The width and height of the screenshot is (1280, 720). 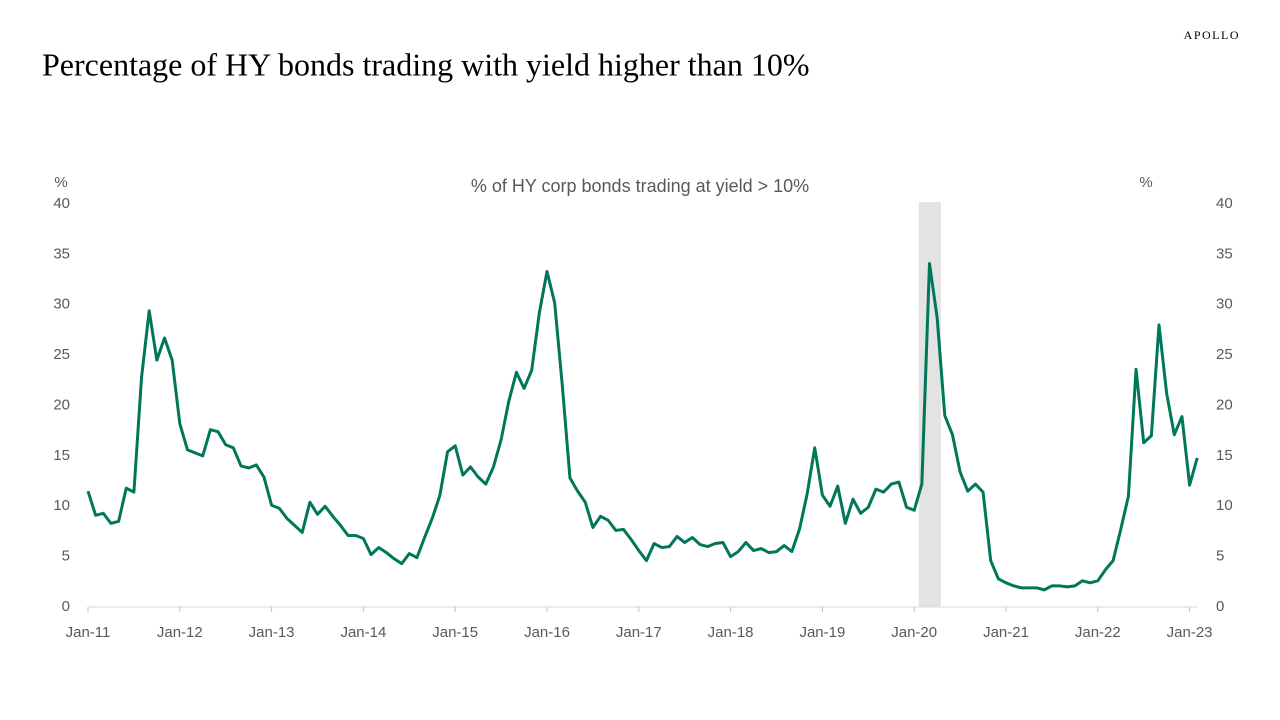 What do you see at coordinates (60, 182) in the screenshot?
I see `y-axis-label: %` at bounding box center [60, 182].